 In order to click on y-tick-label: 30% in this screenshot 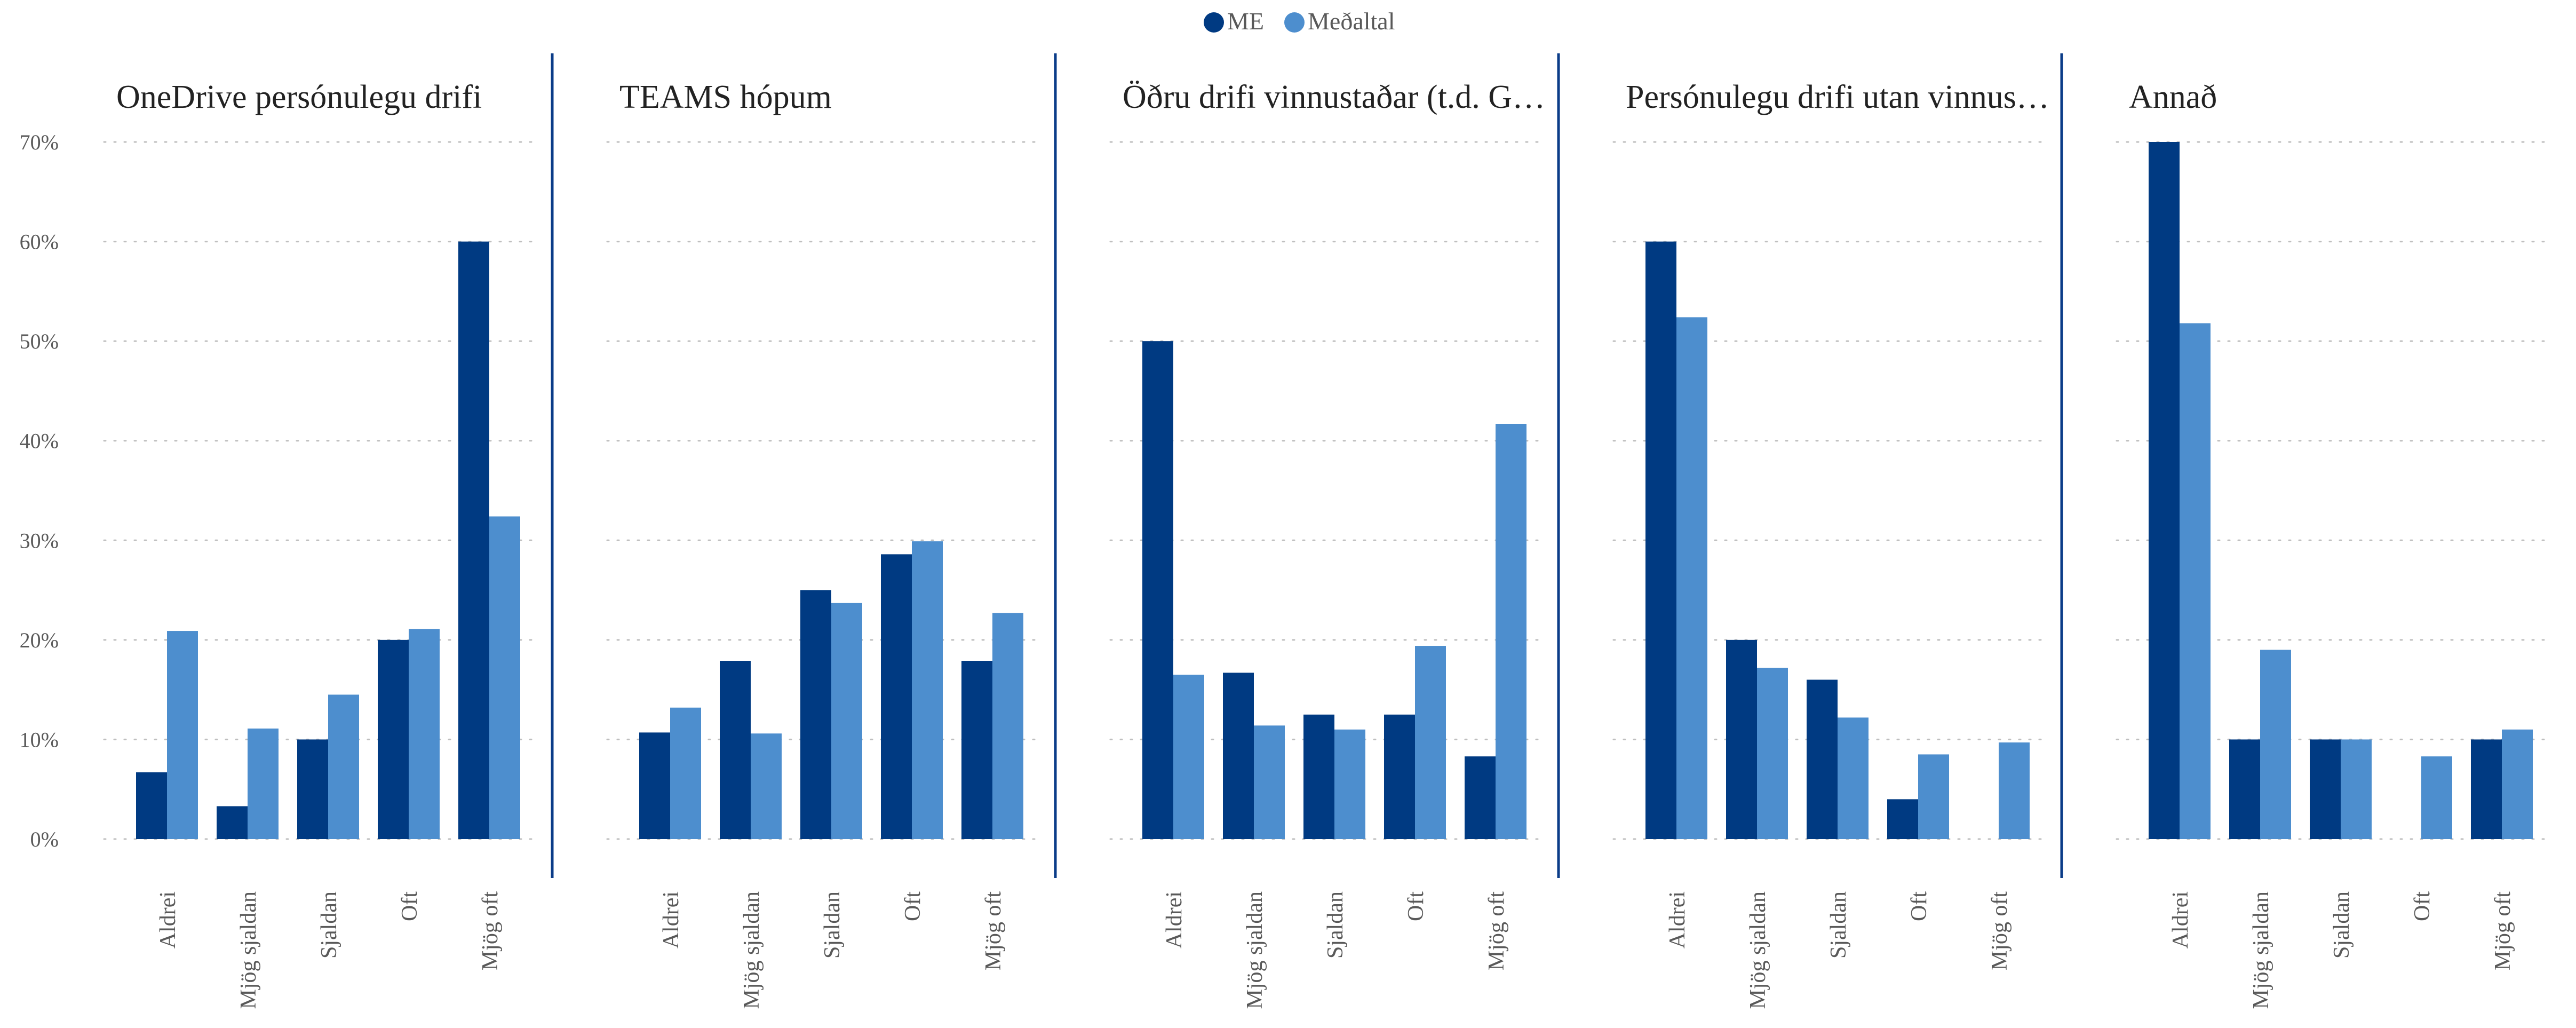, I will do `click(39, 540)`.